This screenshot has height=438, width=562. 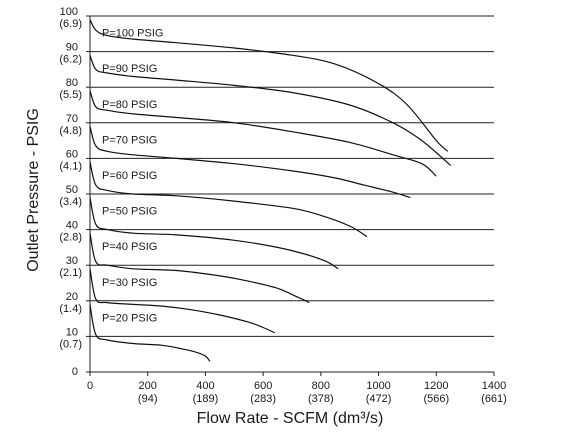 What do you see at coordinates (70, 60) in the screenshot?
I see `y-tick-sublabel-90: (6.2)` at bounding box center [70, 60].